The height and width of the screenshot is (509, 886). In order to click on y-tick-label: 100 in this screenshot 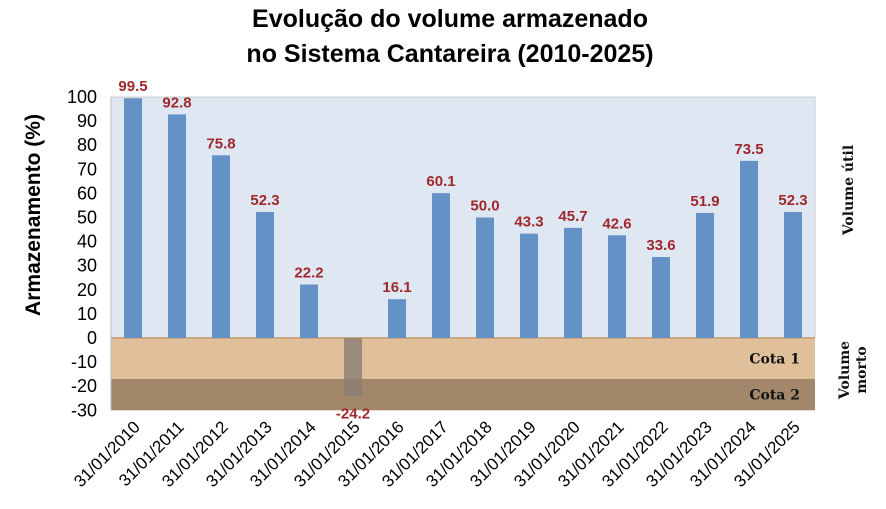, I will do `click(82, 97)`.